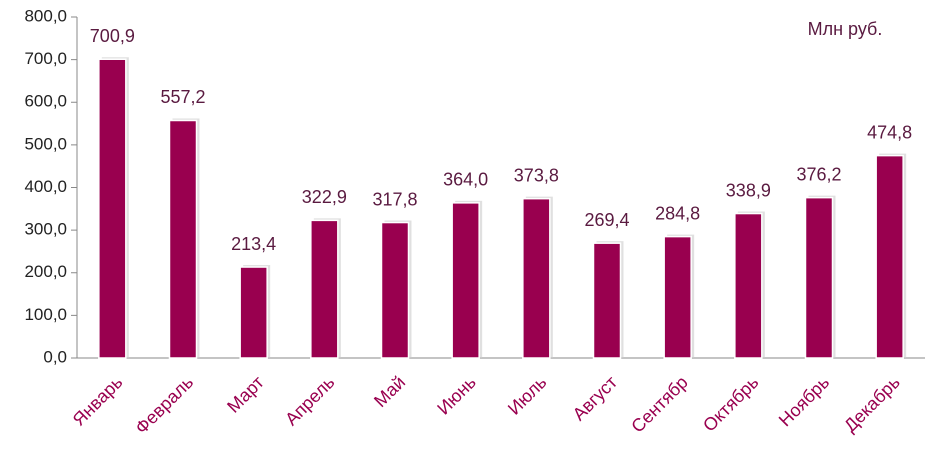  I want to click on x-tick-label: Август, so click(595, 398).